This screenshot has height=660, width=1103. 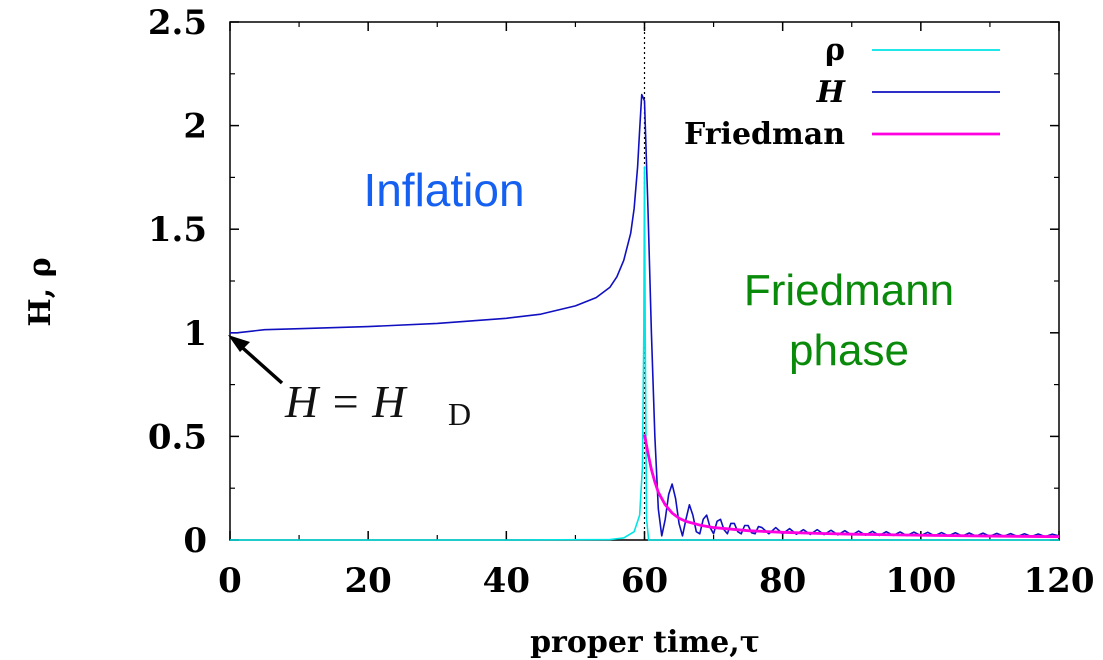 I want to click on legend-label-rho: ρ, so click(x=835, y=50).